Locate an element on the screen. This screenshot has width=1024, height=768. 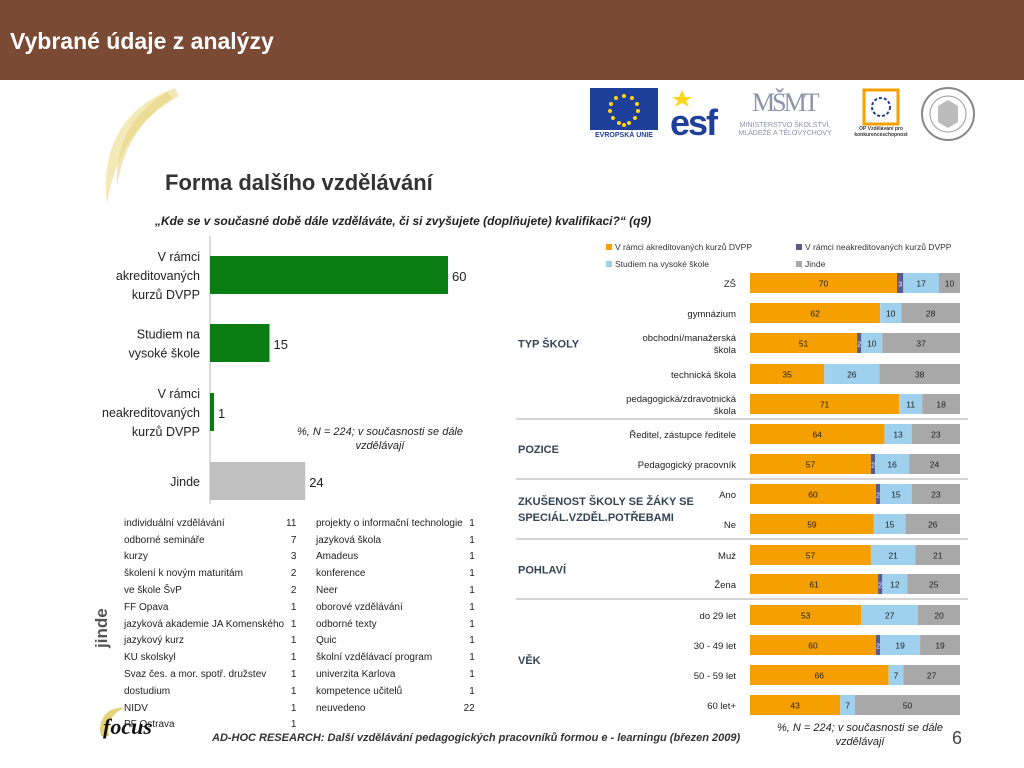
segment-value-label: 2 is located at coordinates (873, 466).